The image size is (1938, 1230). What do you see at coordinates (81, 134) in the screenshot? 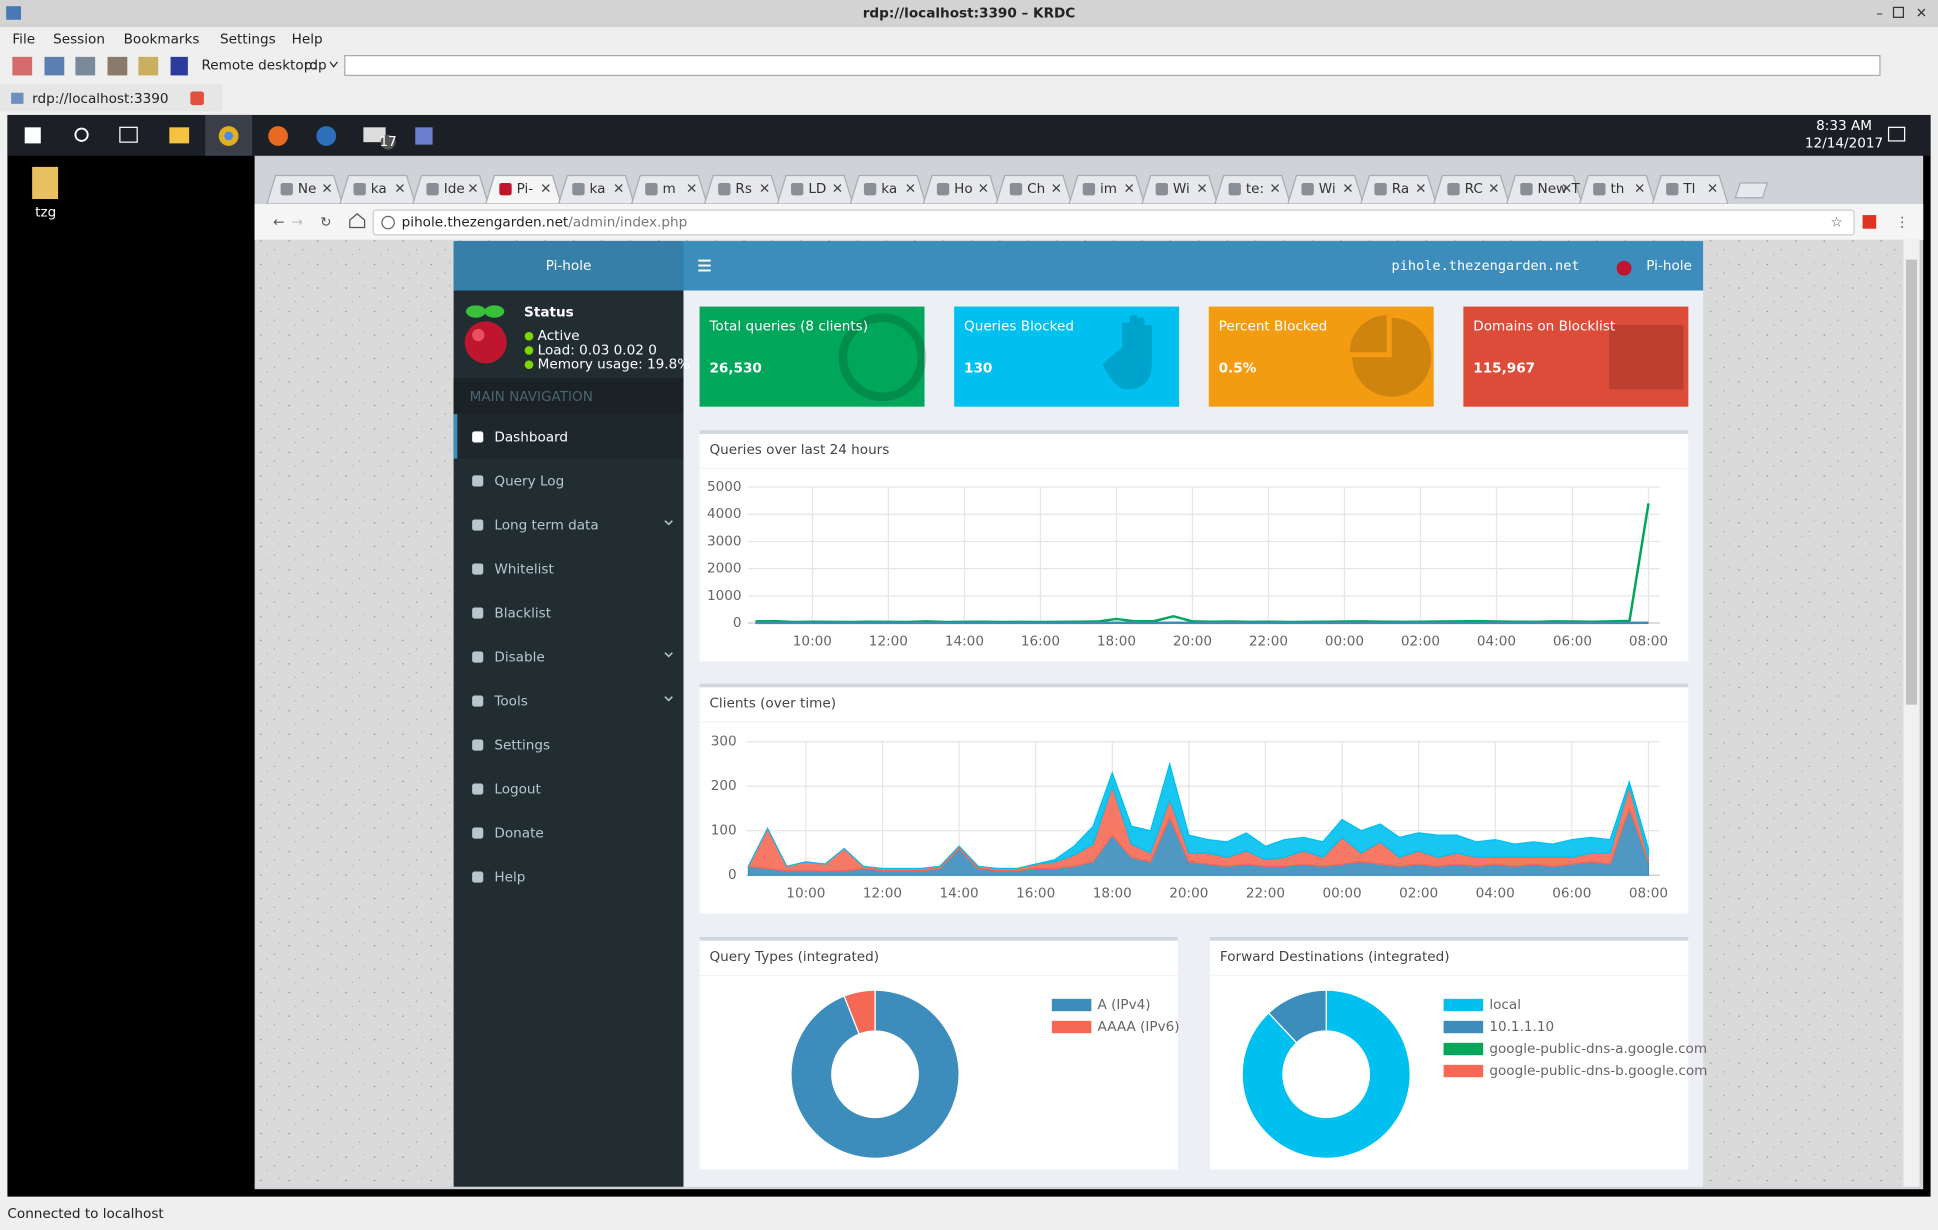
I see `search-icon` at bounding box center [81, 134].